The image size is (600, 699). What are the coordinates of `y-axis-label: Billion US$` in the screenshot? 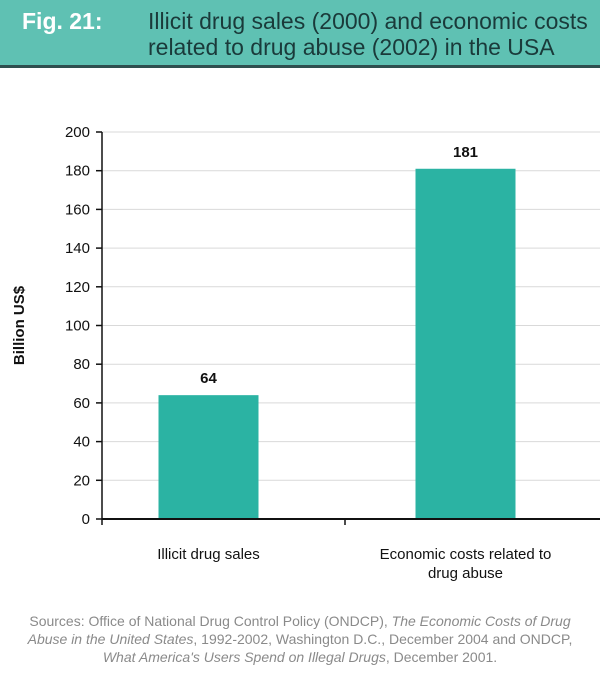 It's located at (19, 325).